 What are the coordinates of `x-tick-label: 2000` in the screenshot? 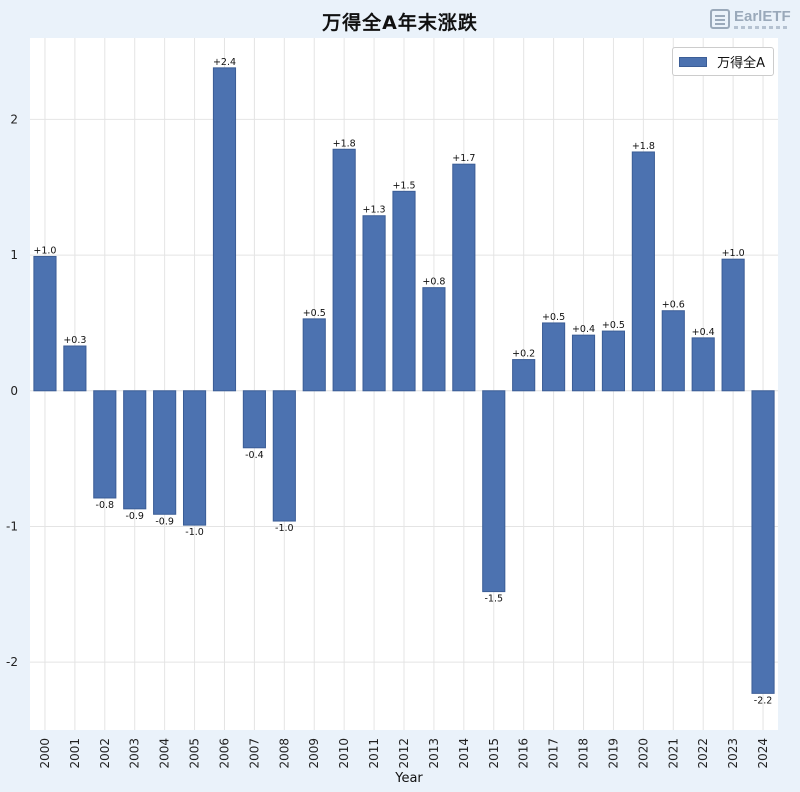 It's located at (45, 753).